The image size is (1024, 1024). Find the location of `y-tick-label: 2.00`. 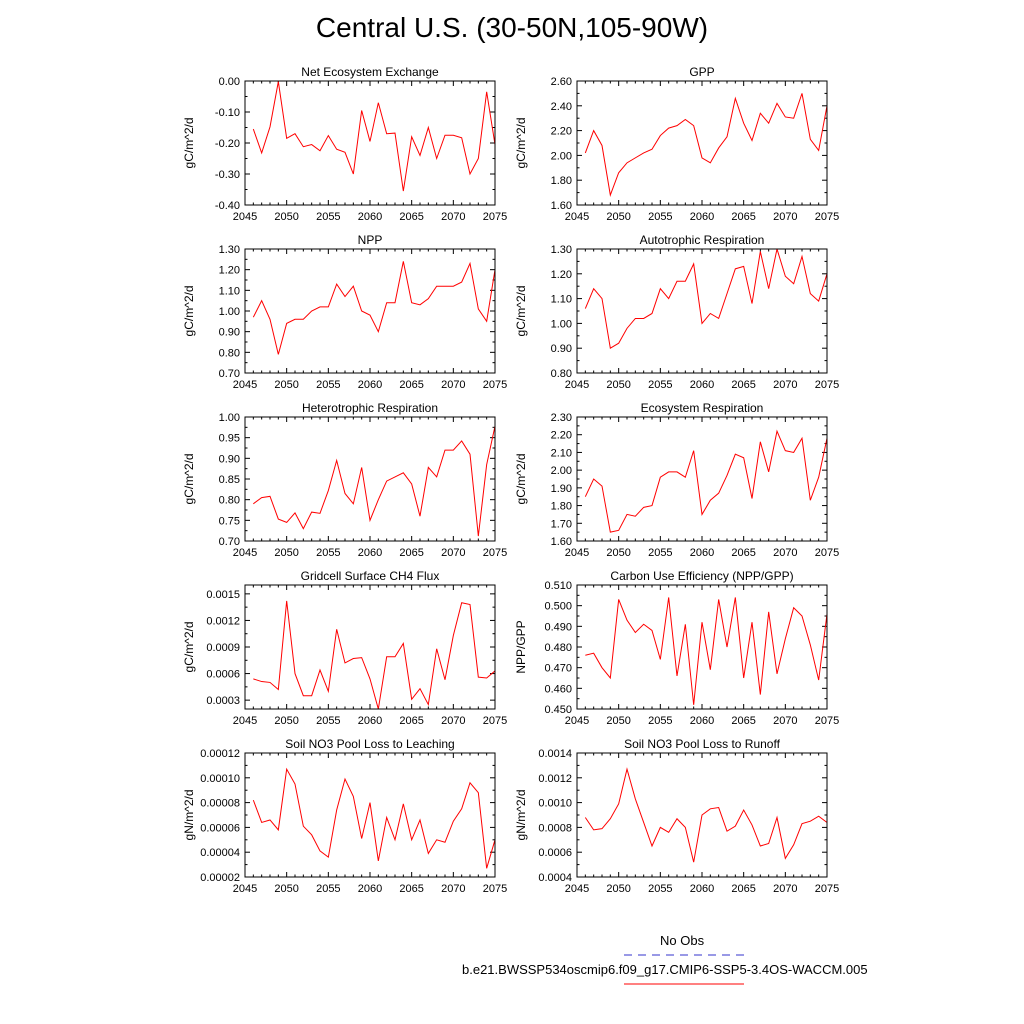

y-tick-label: 2.00 is located at coordinates (561, 471).